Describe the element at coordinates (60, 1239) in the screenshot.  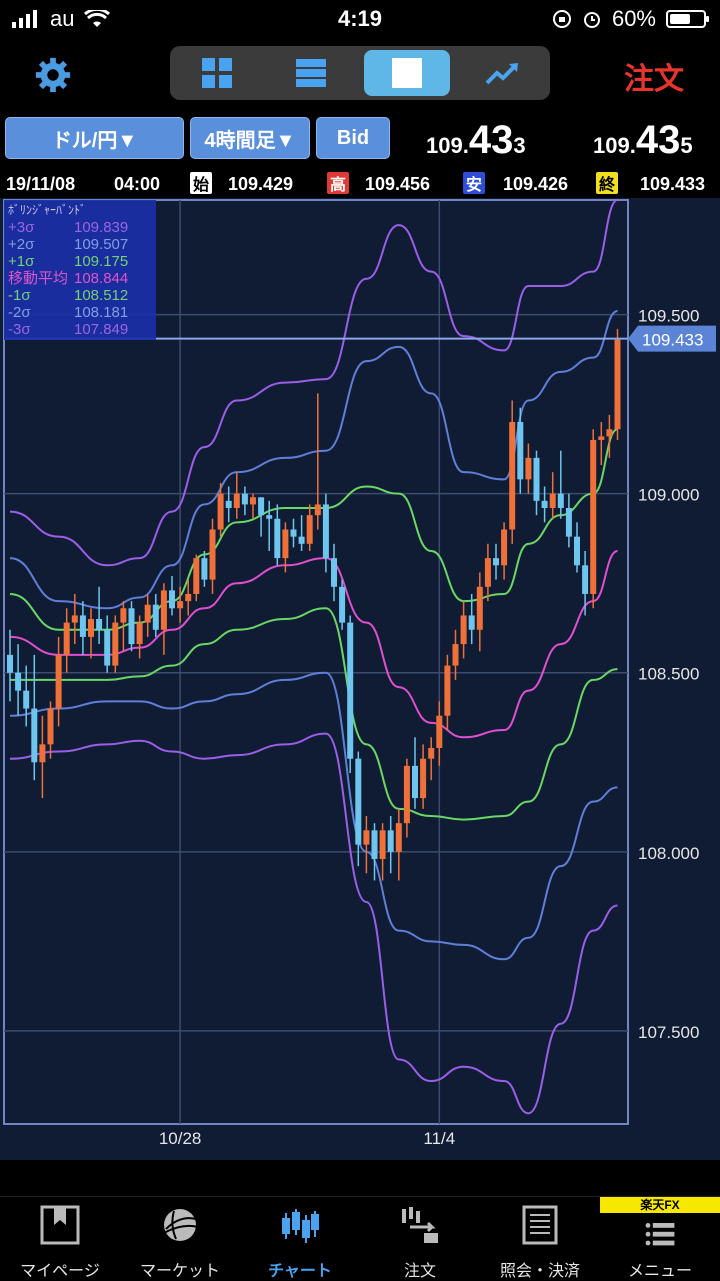
I see `tab-mypage: マイページ` at that location.